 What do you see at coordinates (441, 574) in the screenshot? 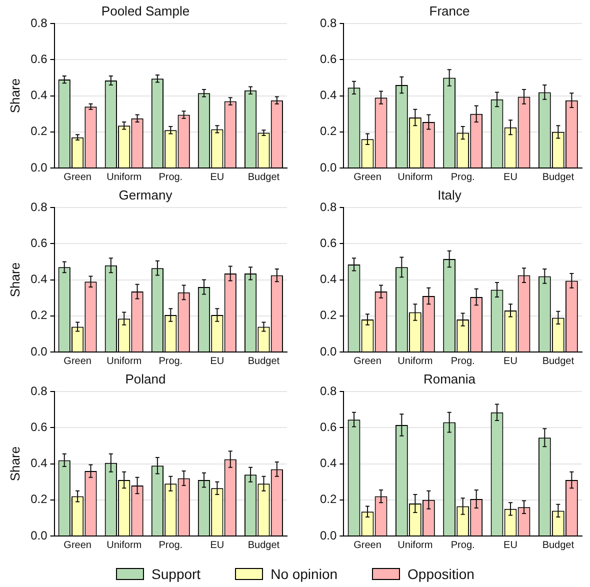
I see `legend-label: Opposition` at bounding box center [441, 574].